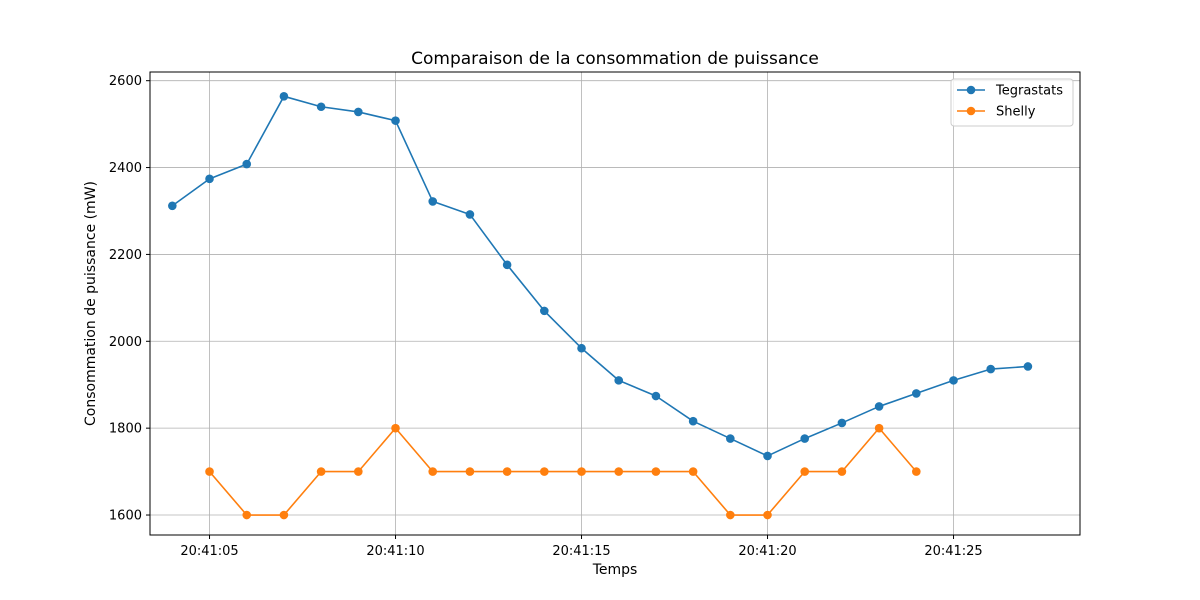  I want to click on y-axis-label: Consommation de puissance (mW), so click(91, 303).